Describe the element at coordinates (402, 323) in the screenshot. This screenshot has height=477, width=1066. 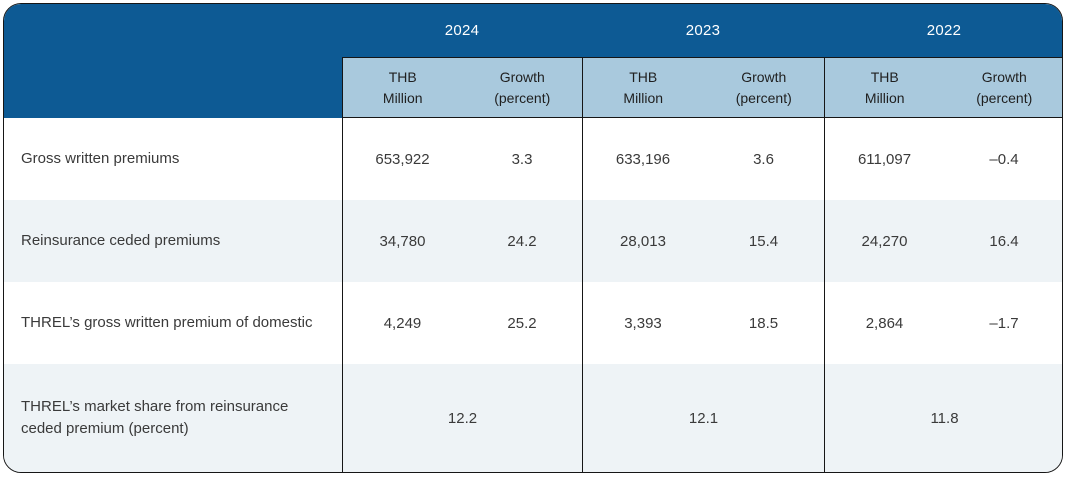
I see `value-thb: 4,249` at that location.